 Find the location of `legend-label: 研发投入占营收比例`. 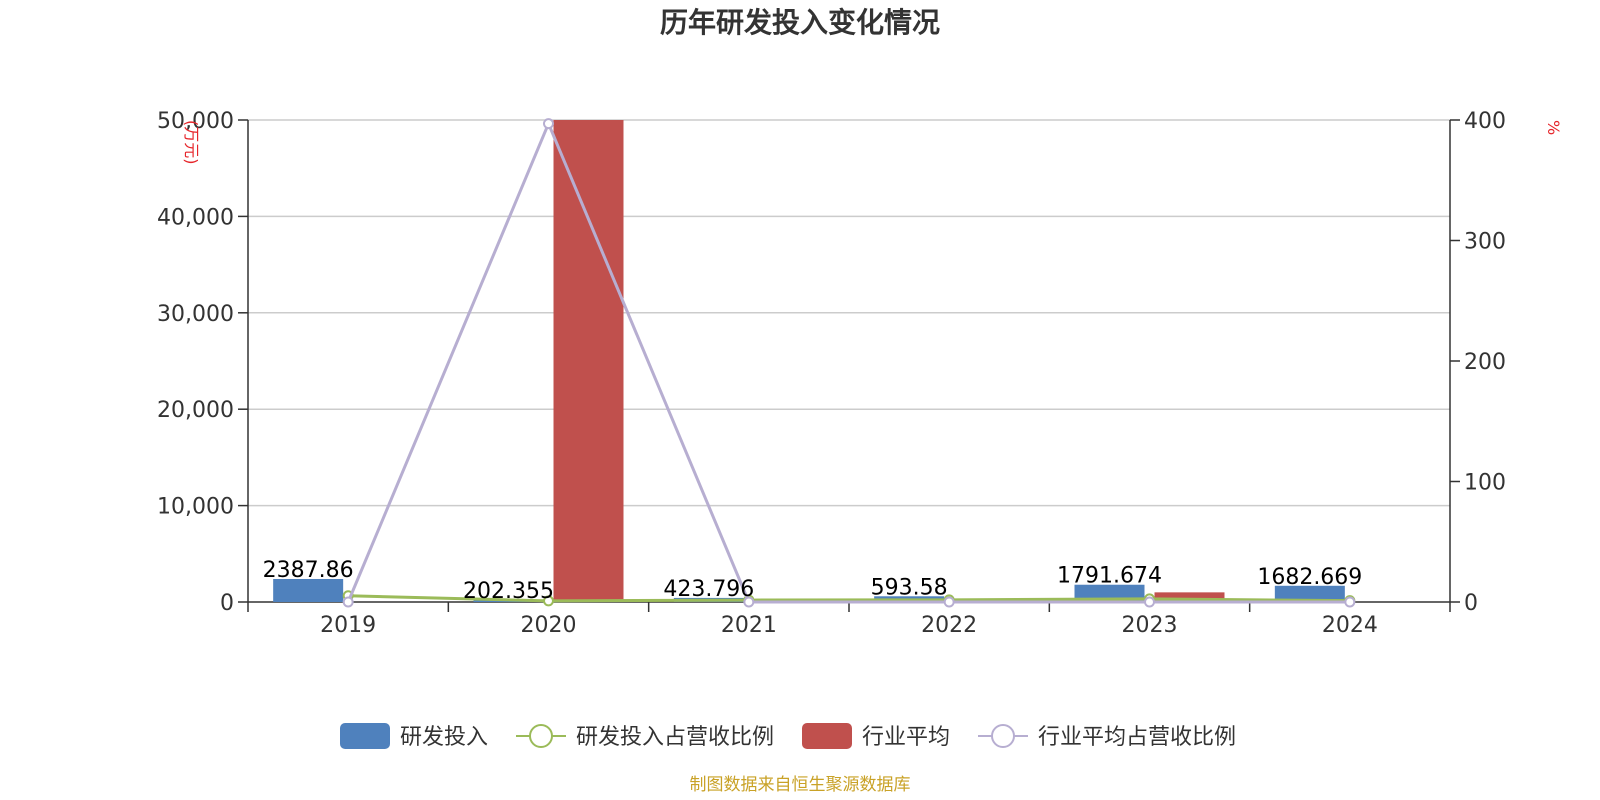

legend-label: 研发投入占营收比例 is located at coordinates (675, 737).